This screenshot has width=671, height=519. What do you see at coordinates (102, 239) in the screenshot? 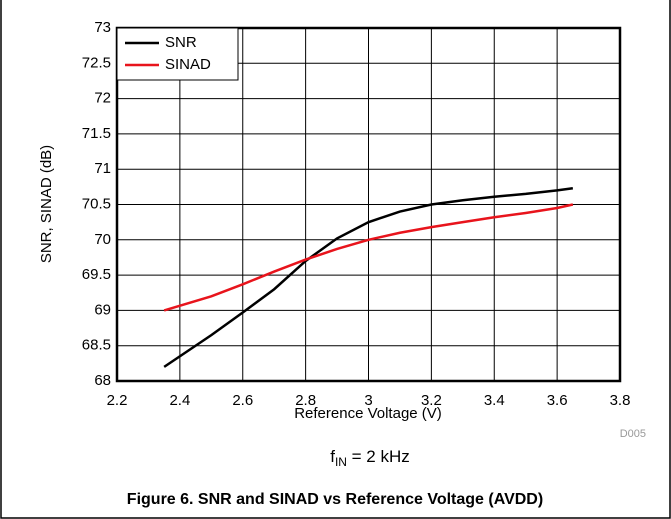
I see `y-tick-label: 70` at bounding box center [102, 239].